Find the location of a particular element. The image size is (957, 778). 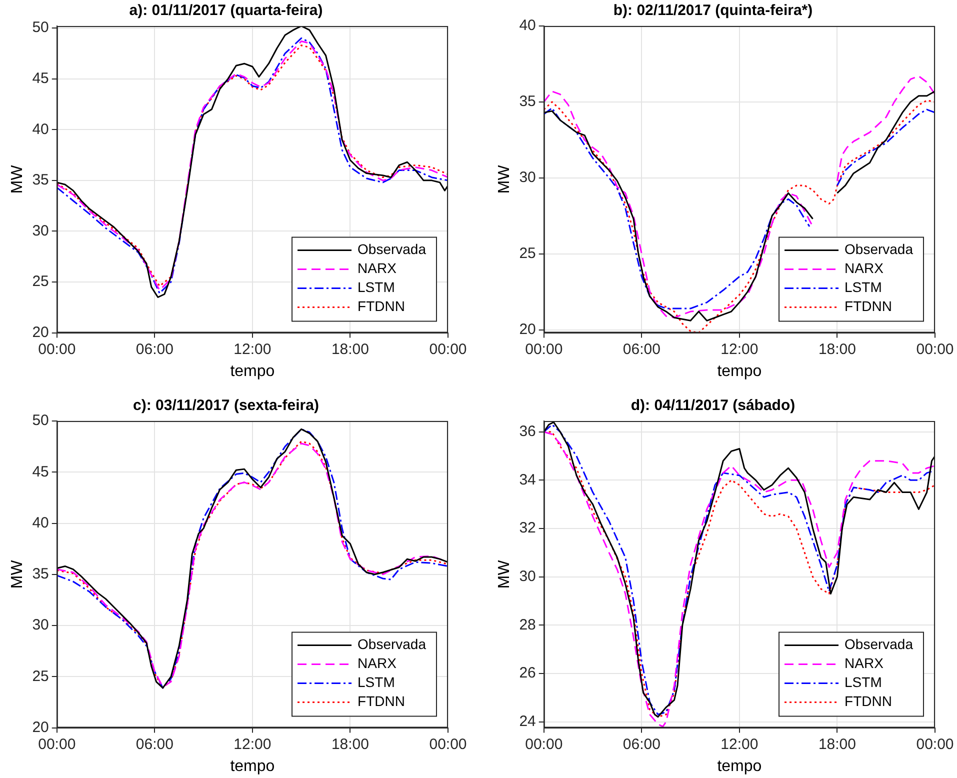

y-tick-label: 26 is located at coordinates (527, 673).